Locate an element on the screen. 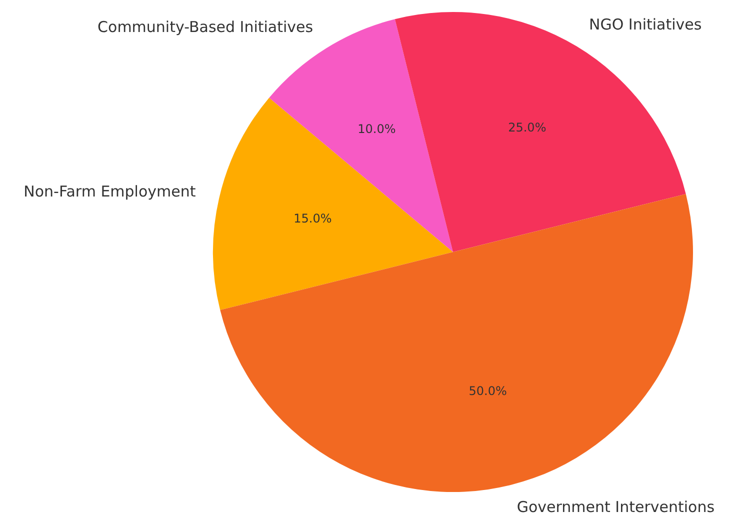 This screenshot has height=514, width=729. slice-label: NGO Initiatives is located at coordinates (645, 25).